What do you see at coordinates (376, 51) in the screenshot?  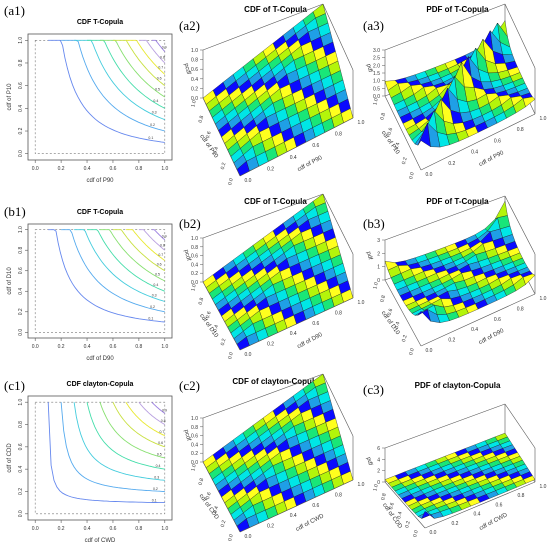 I see `z-tick-label: 3.0` at bounding box center [376, 51].